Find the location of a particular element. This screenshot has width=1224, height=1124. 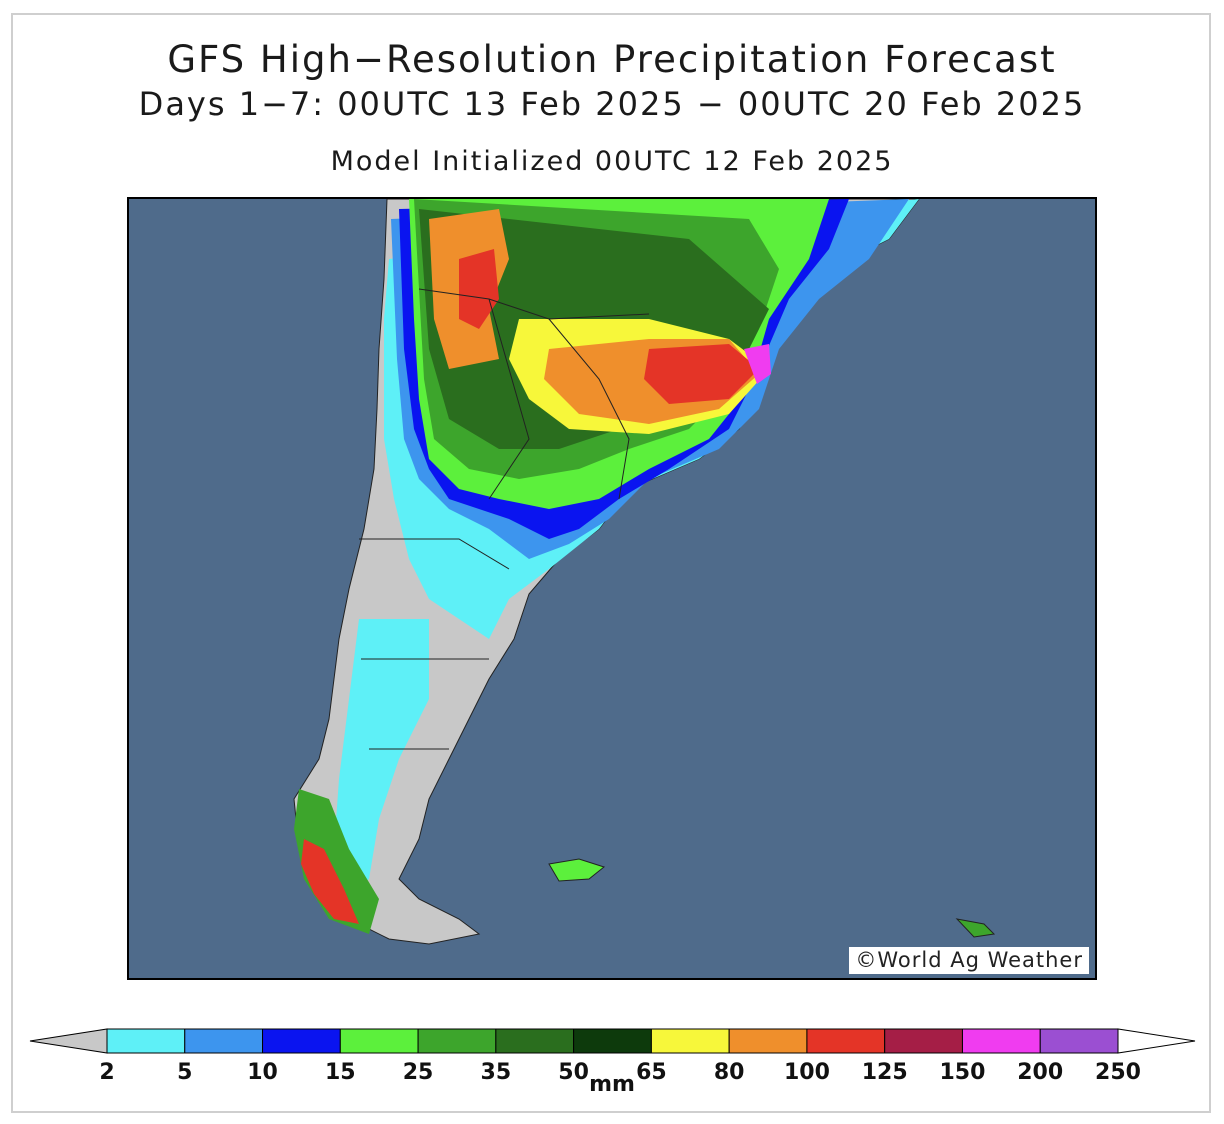

legend-tick-label: 250 is located at coordinates (1118, 1072).